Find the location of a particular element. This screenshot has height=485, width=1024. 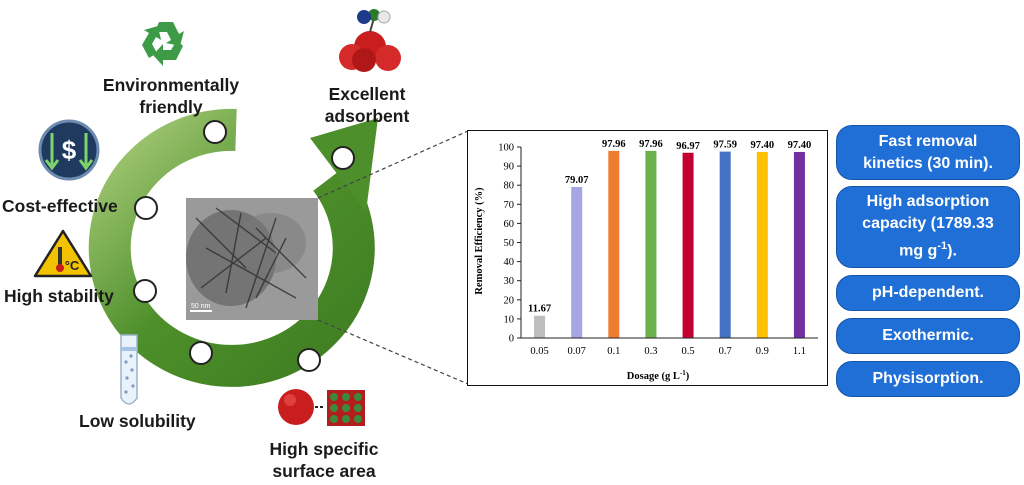

pill-line: mg g-1). is located at coordinates (928, 248).